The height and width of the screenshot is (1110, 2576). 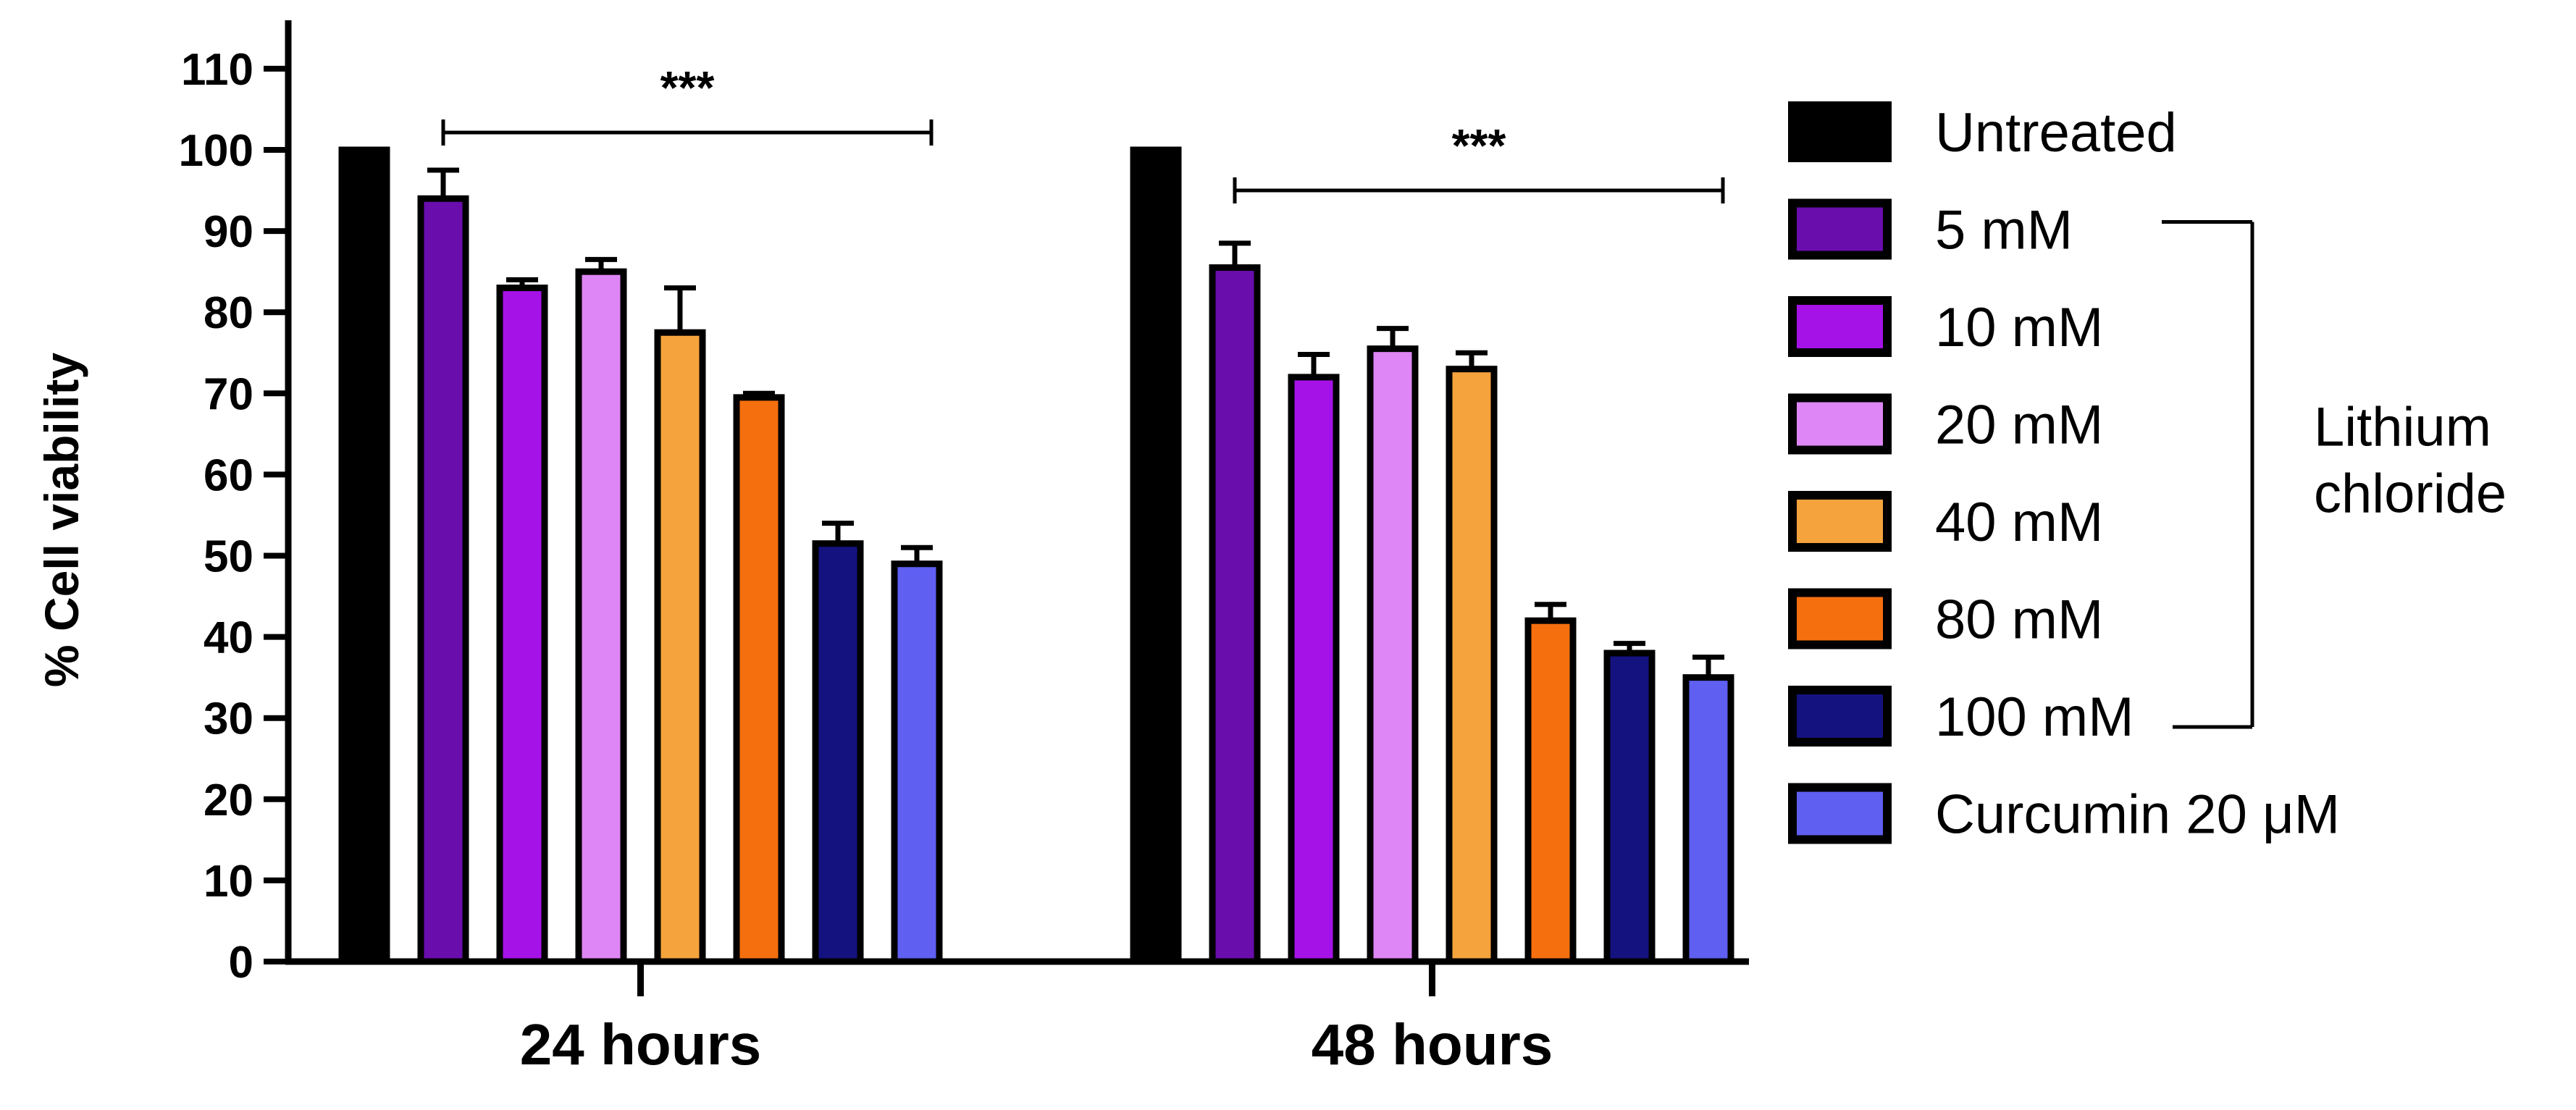 I want to click on y-tick-label: 10, so click(x=228, y=882).